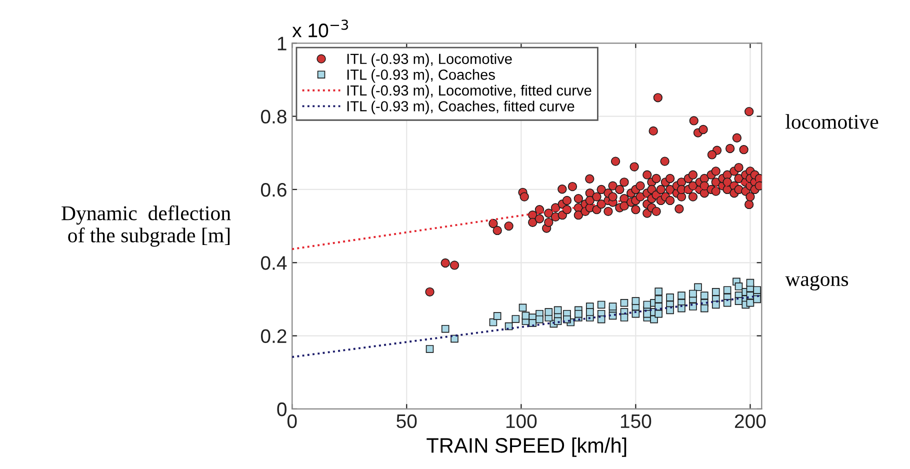 Image resolution: width=910 pixels, height=469 pixels. What do you see at coordinates (636, 421) in the screenshot?
I see `x-tick-label: 150` at bounding box center [636, 421].